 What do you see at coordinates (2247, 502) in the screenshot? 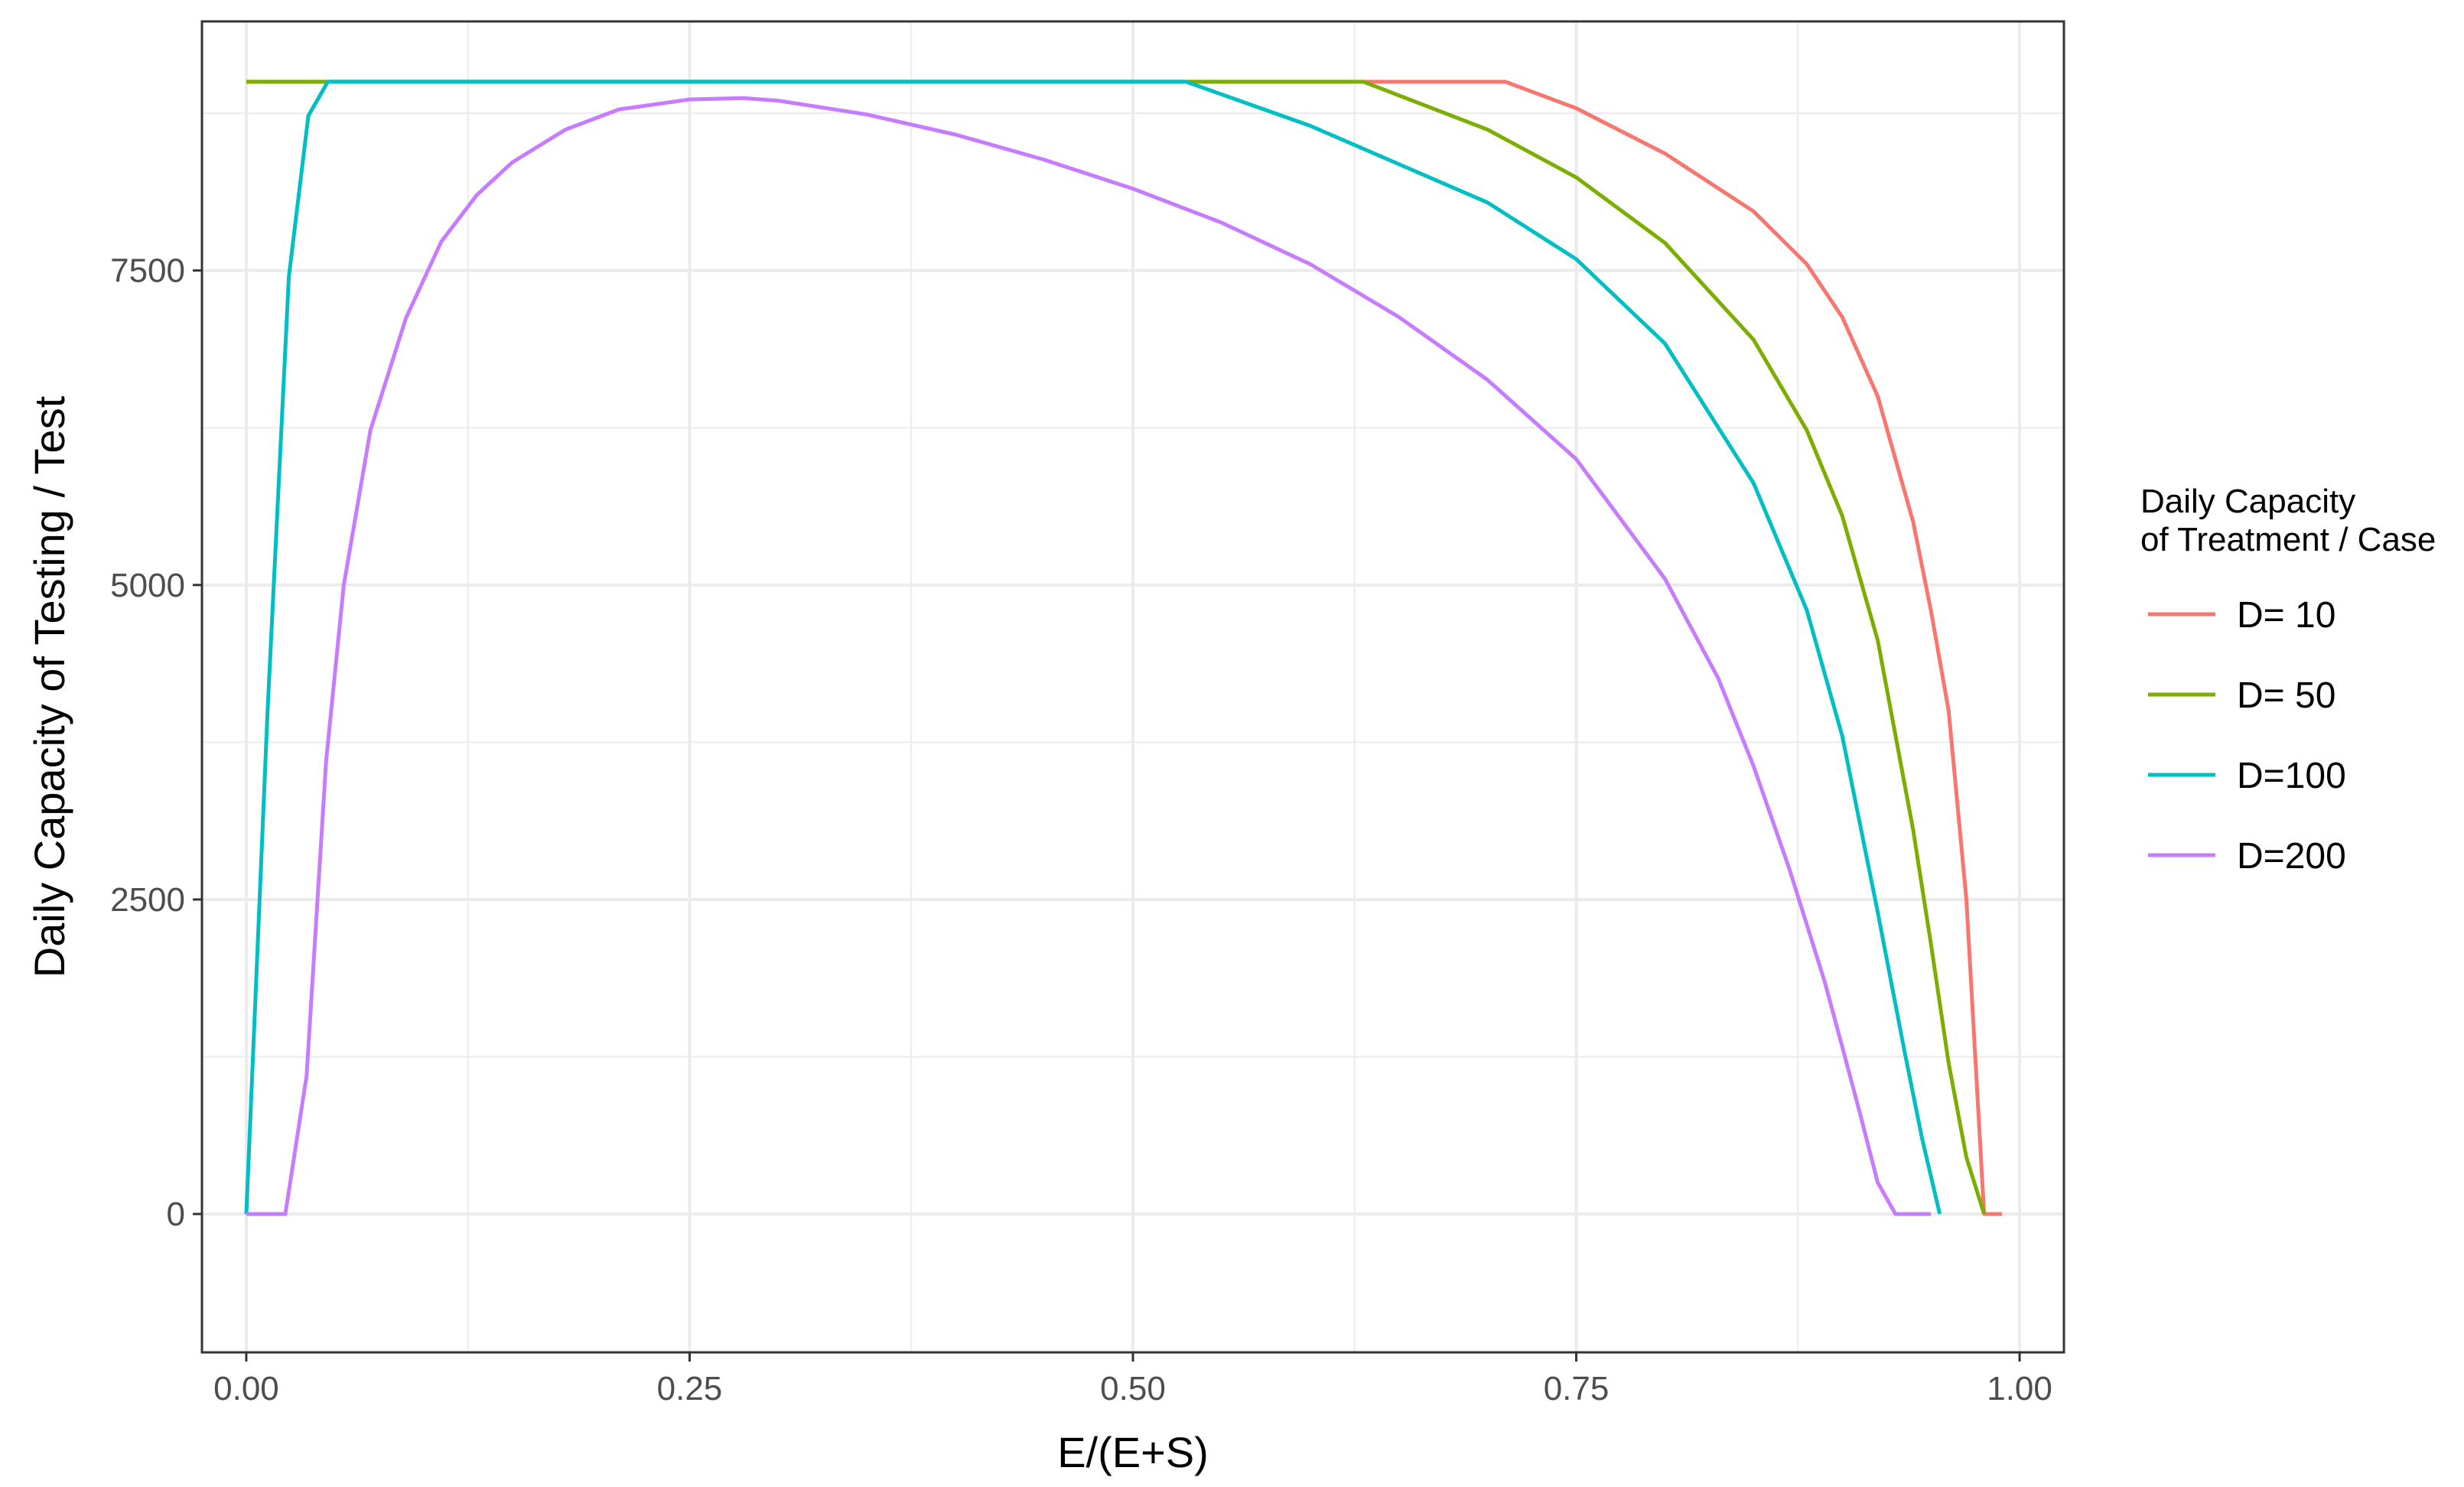
I see `legend-title-line-1: Daily Capacity` at bounding box center [2247, 502].